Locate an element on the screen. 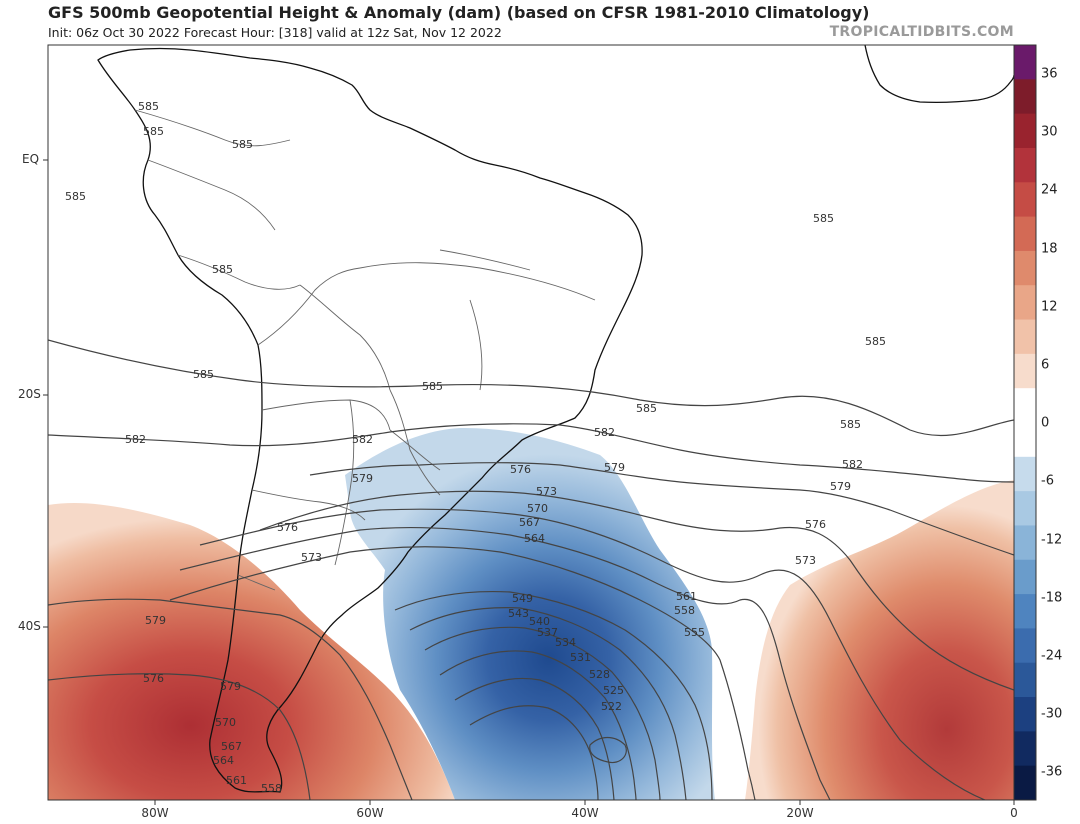 The width and height of the screenshot is (1080, 824). colorbar-label: 12 is located at coordinates (1049, 307).